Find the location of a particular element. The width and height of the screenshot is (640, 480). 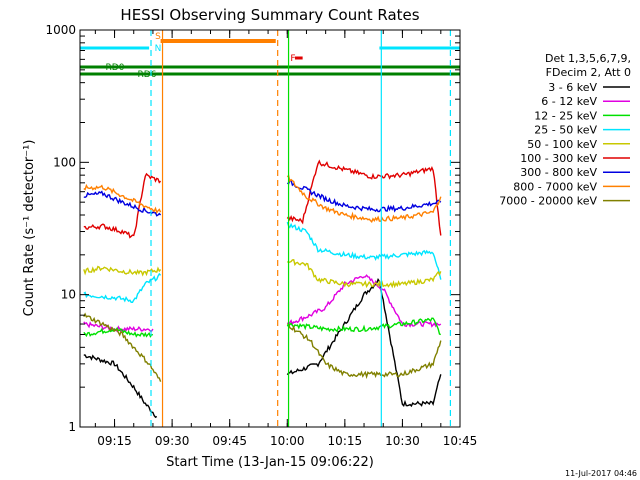

status-label-1: N is located at coordinates (158, 49).